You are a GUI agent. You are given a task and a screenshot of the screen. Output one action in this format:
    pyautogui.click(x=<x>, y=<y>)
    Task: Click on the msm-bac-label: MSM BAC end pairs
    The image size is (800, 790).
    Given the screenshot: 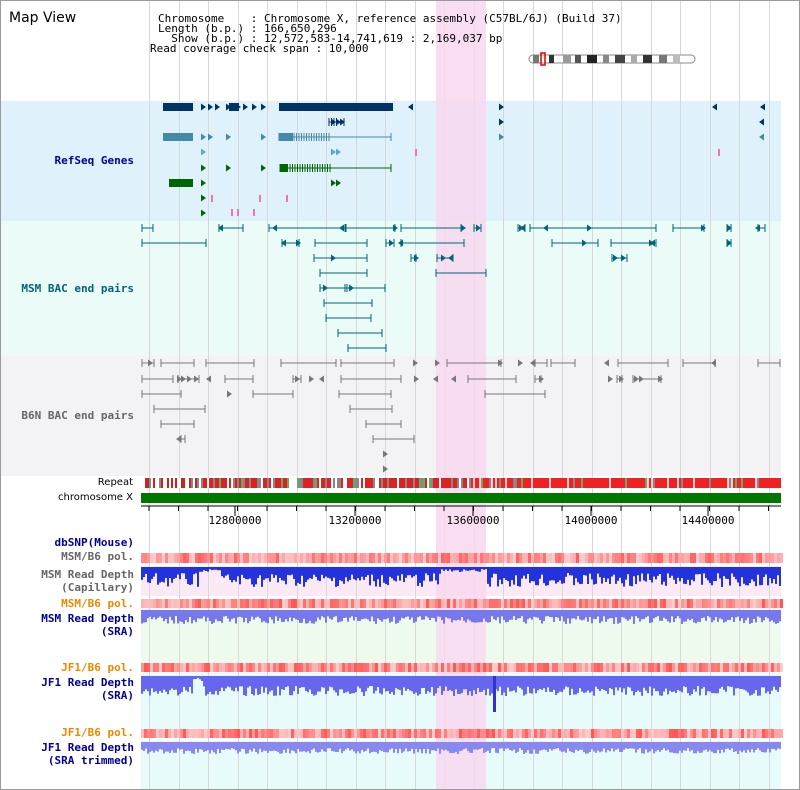 What is the action you would take?
    pyautogui.click(x=77, y=288)
    